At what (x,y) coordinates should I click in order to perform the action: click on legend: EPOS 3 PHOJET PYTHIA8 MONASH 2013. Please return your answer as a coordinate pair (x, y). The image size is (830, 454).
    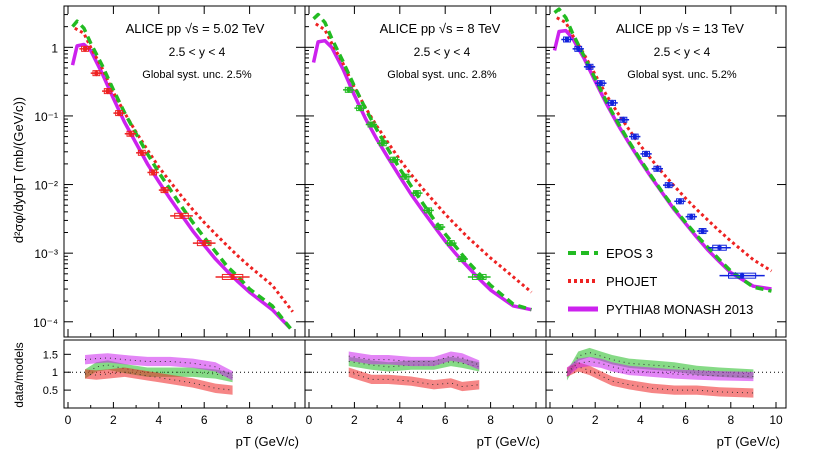
    Looking at the image, I should click on (660, 281).